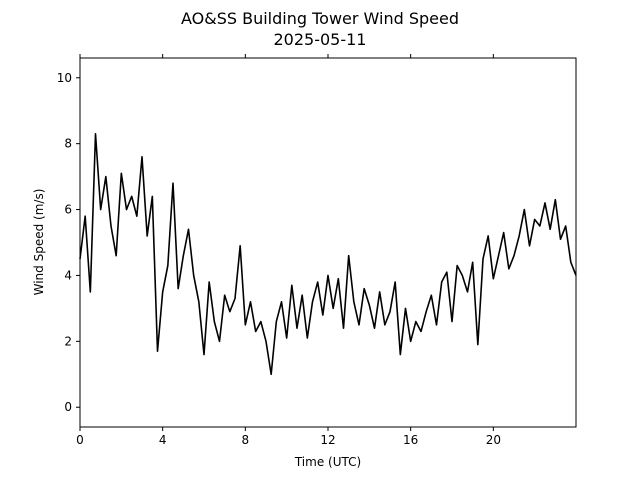  What do you see at coordinates (327, 462) in the screenshot?
I see `x-axis-label: Time (UTC)` at bounding box center [327, 462].